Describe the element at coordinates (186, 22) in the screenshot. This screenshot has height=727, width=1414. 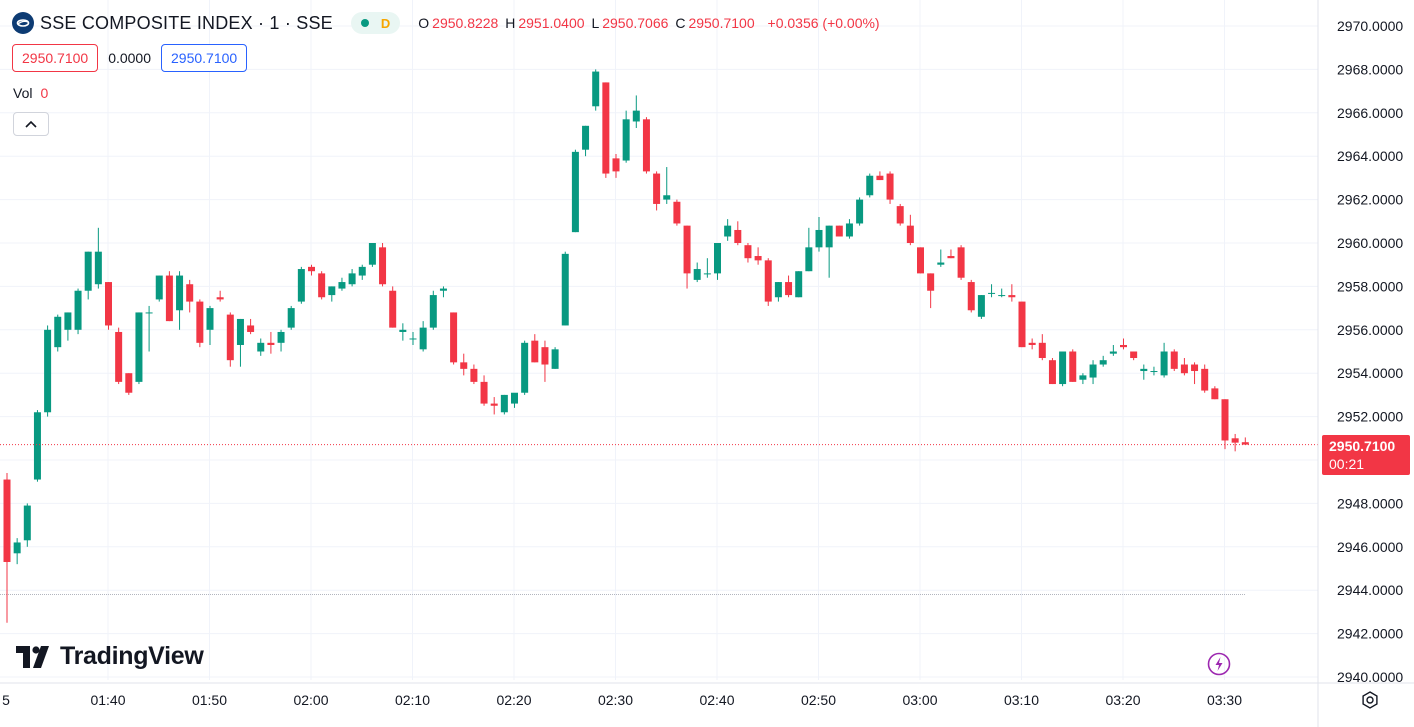
I see `symbol-title: SSE COMPOSITE INDEX · 1 · SSE` at that location.